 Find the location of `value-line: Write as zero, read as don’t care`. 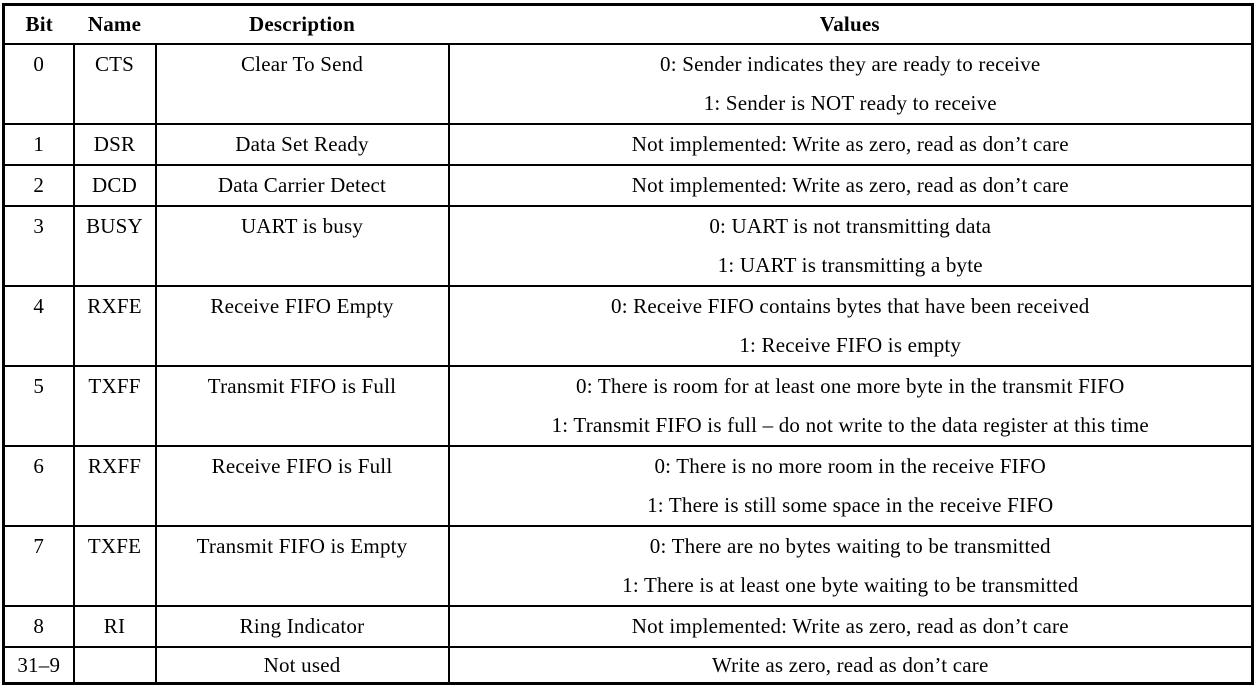

value-line: Write as zero, read as don’t care is located at coordinates (850, 665).